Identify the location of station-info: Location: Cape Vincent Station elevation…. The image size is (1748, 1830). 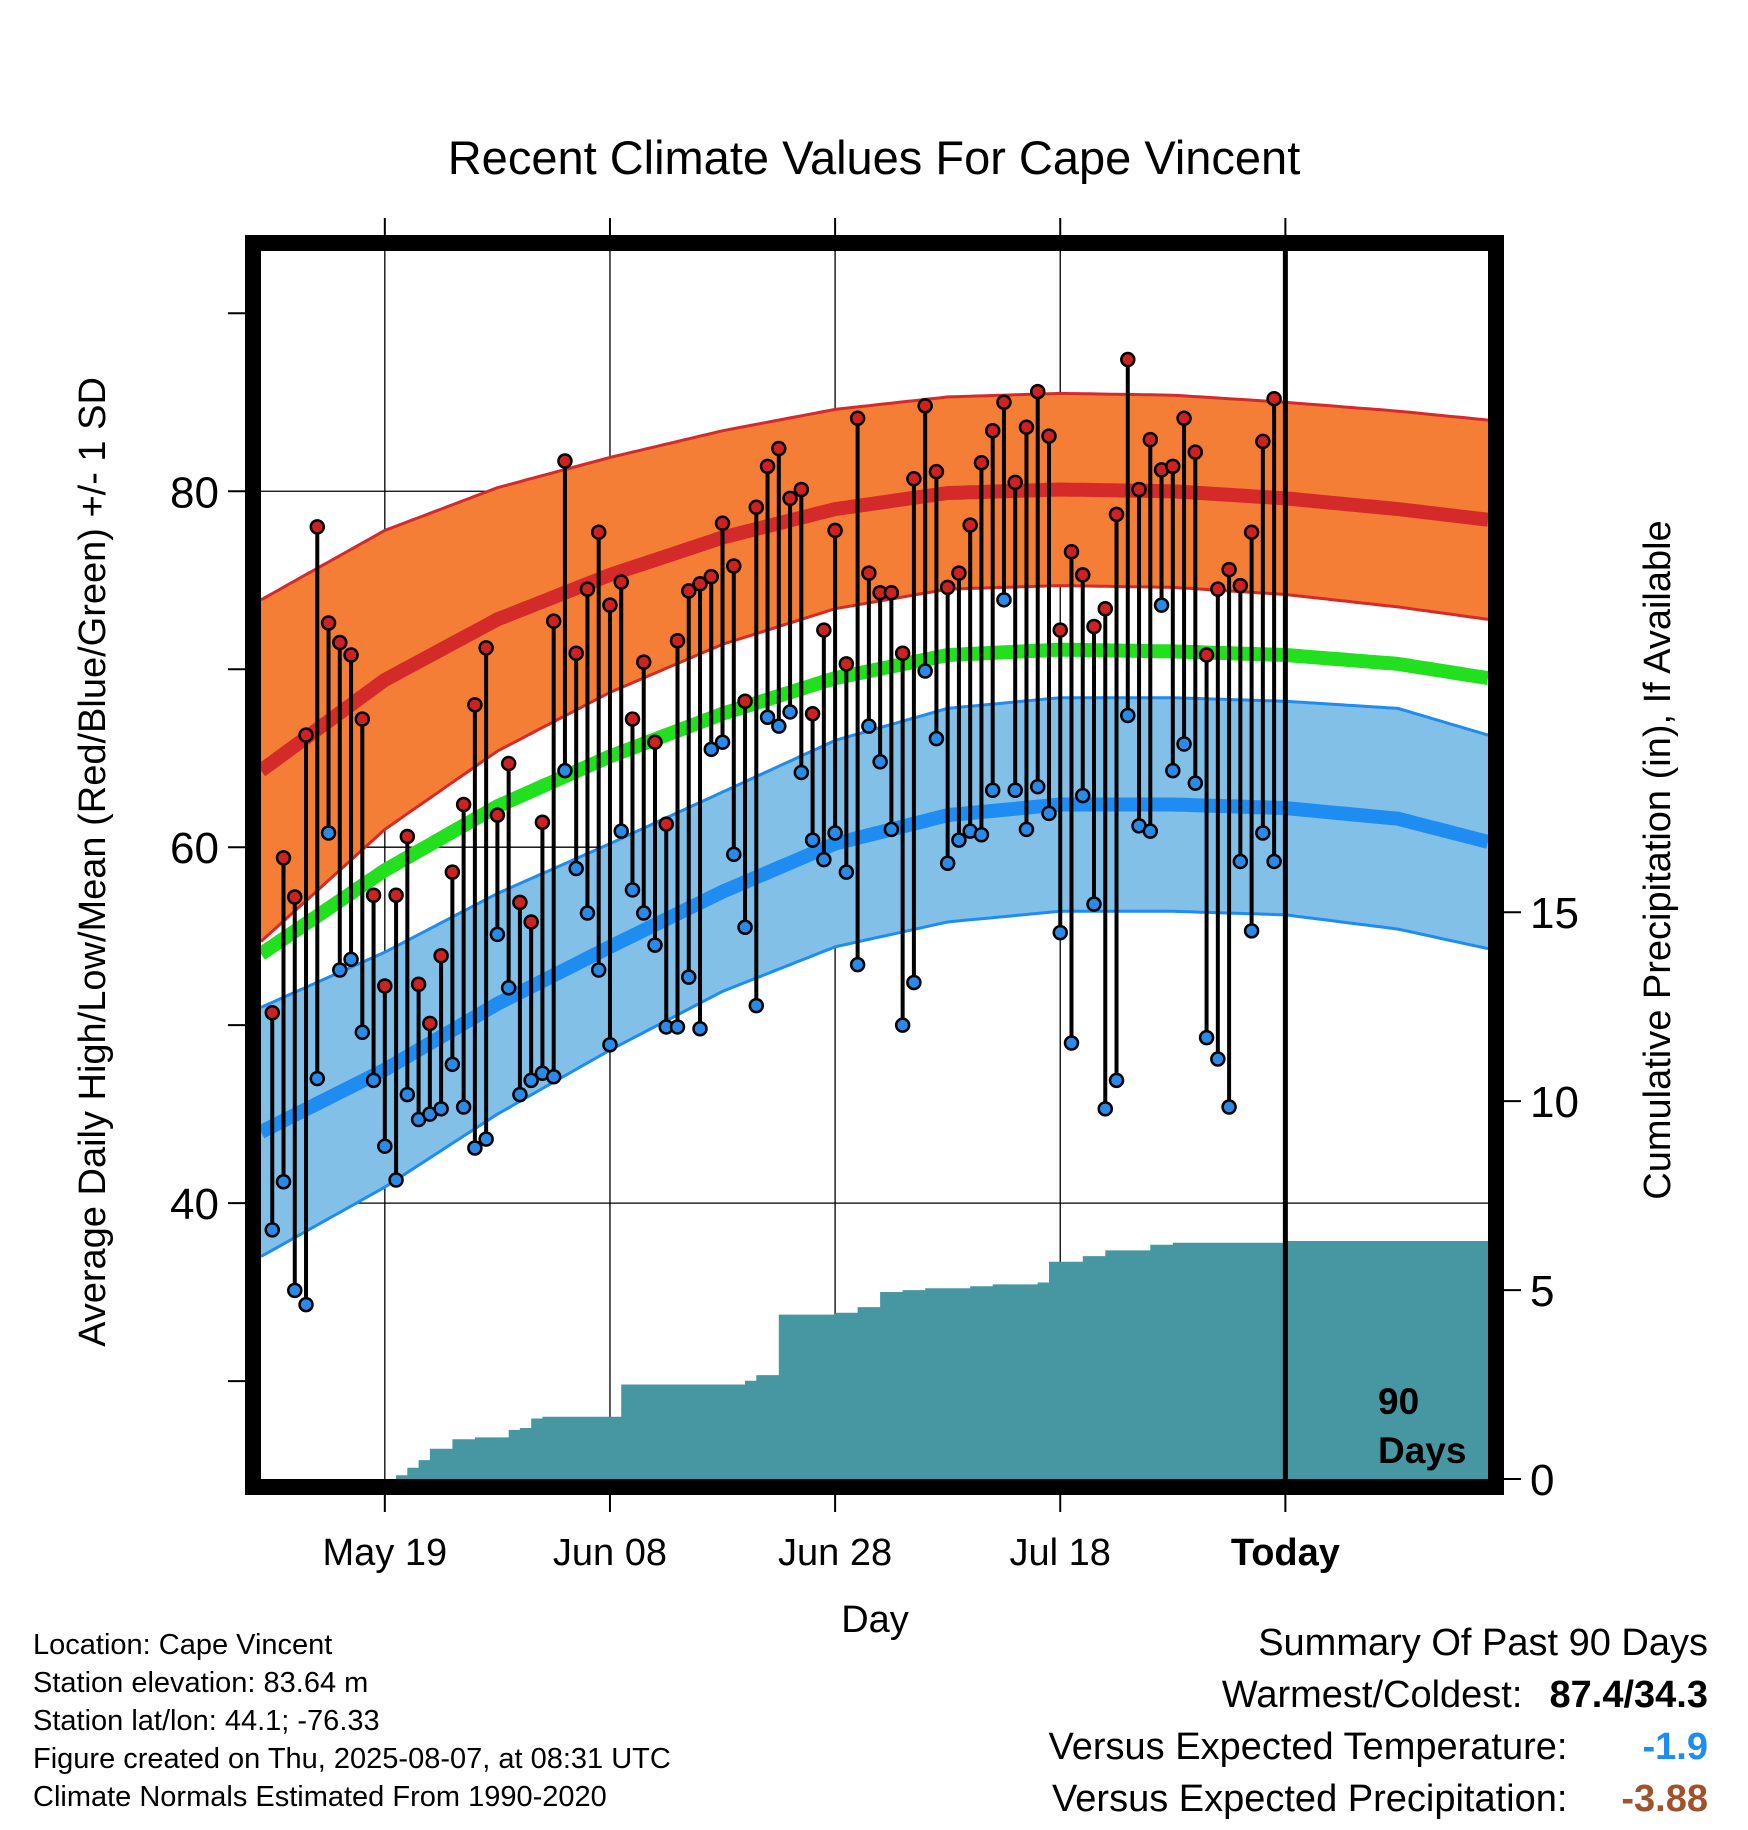
(352, 1721).